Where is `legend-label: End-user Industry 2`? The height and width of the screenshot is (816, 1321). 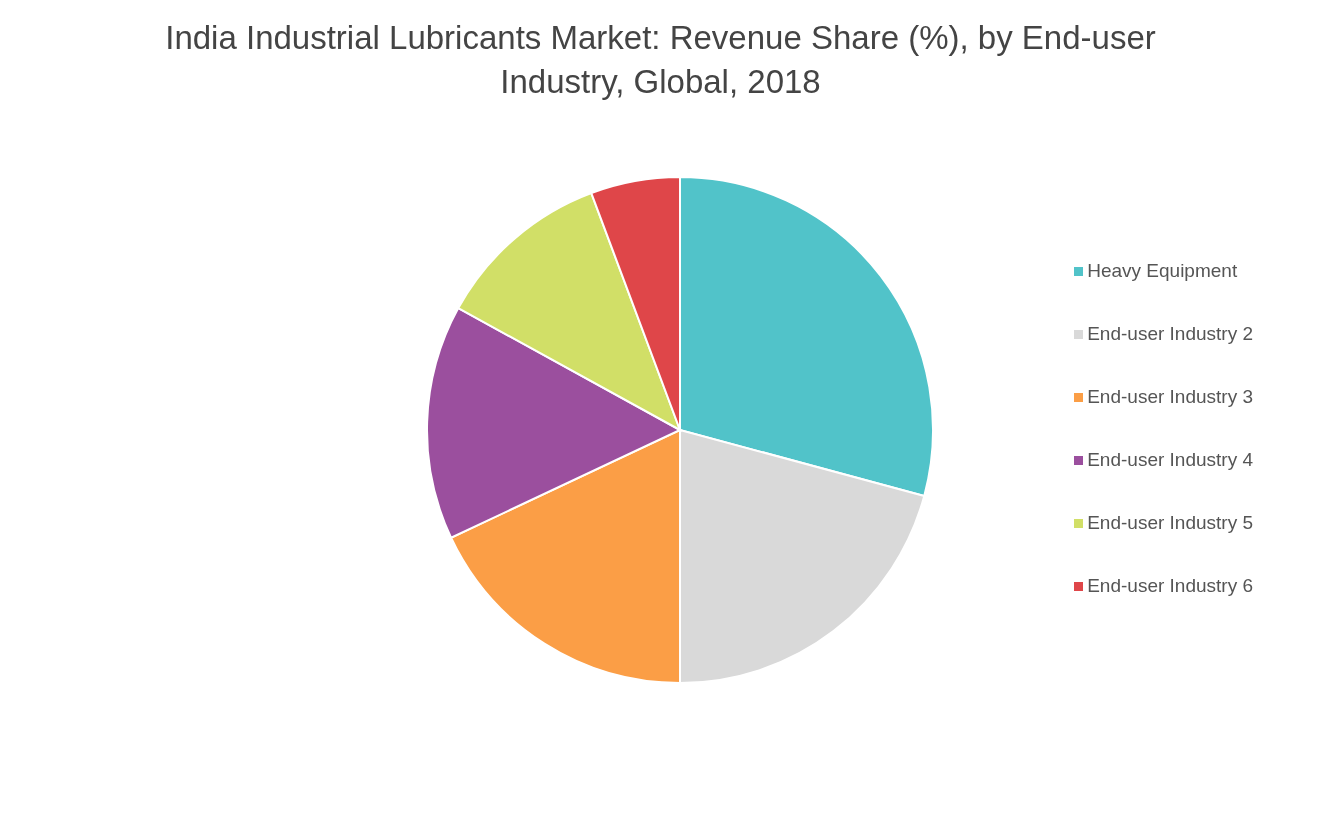
legend-label: End-user Industry 2 is located at coordinates (1170, 333).